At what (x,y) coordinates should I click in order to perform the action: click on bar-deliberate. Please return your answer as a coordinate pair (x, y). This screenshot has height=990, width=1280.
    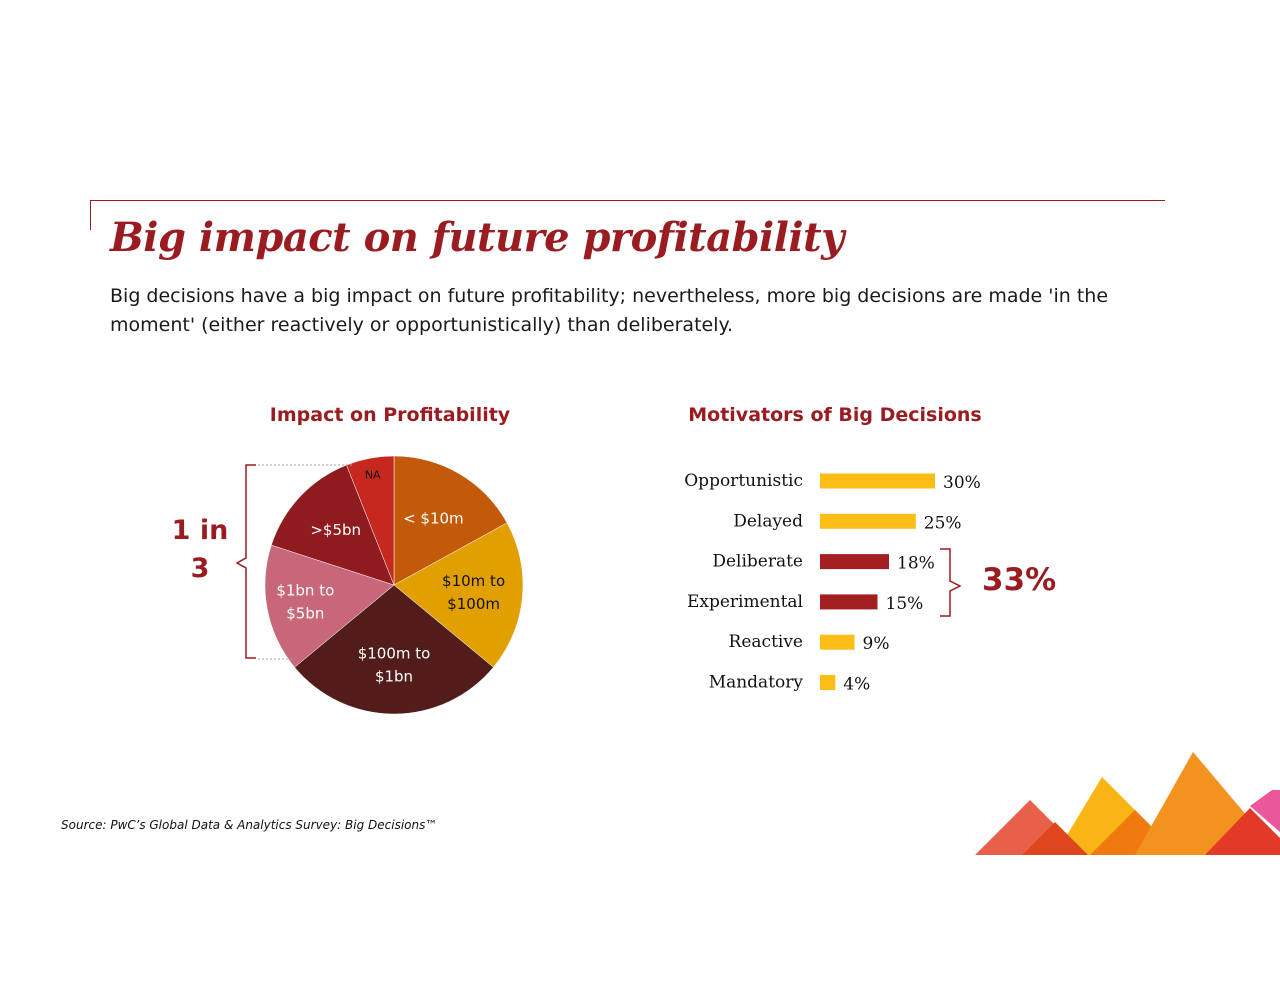
    Looking at the image, I should click on (854, 562).